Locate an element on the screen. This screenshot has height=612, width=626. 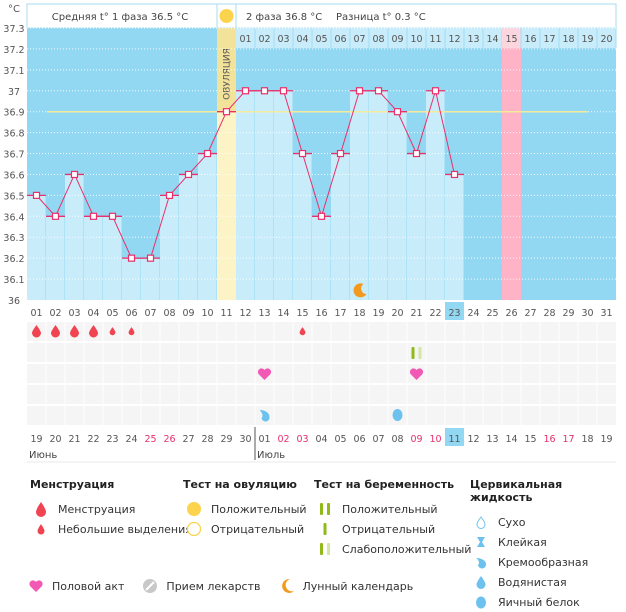
y-tick-label: 37.2 is located at coordinates (13, 50).